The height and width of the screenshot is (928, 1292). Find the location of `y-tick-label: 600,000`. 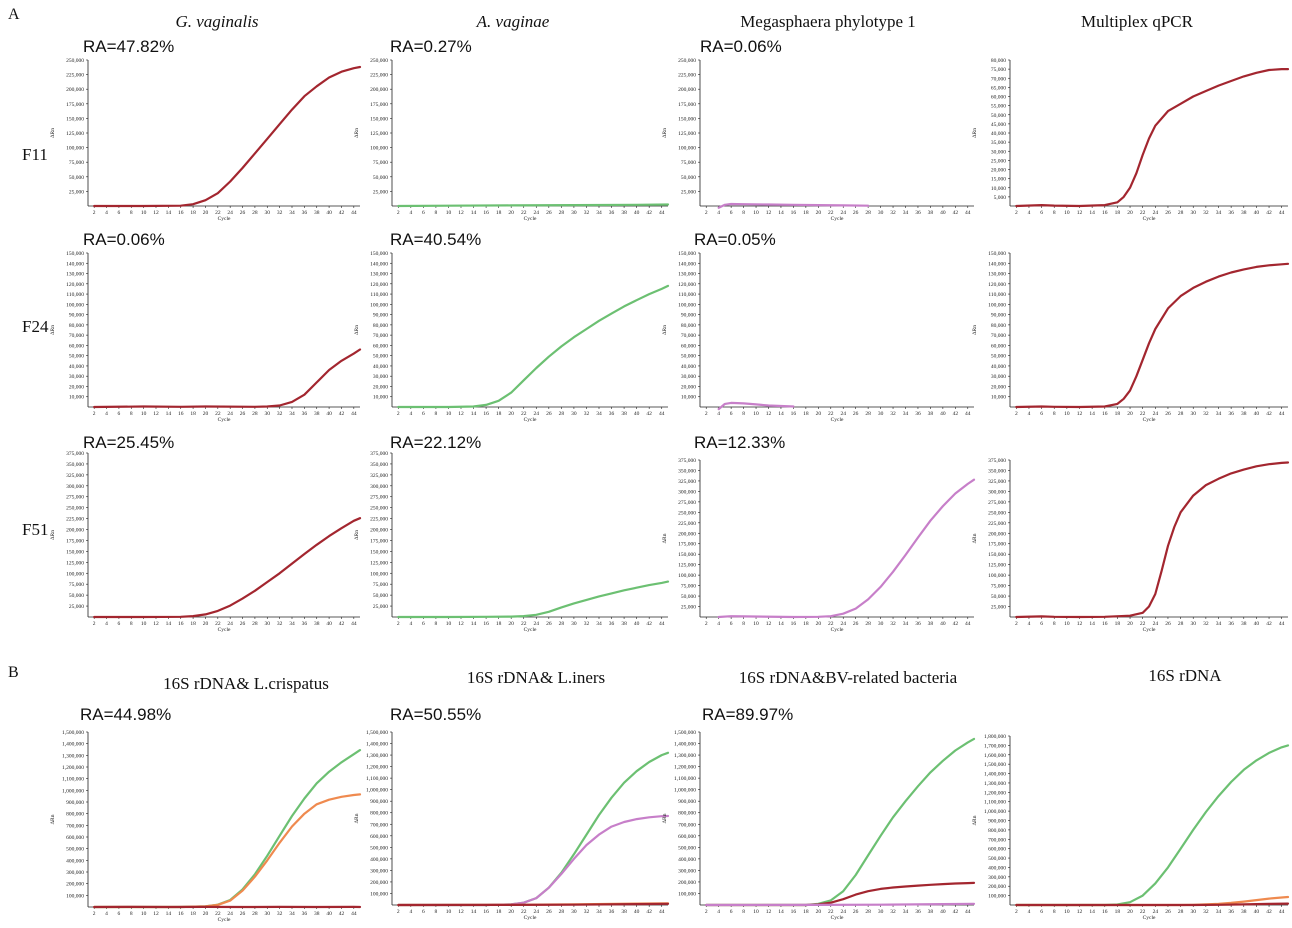

y-tick-label: 600,000 is located at coordinates (379, 837).